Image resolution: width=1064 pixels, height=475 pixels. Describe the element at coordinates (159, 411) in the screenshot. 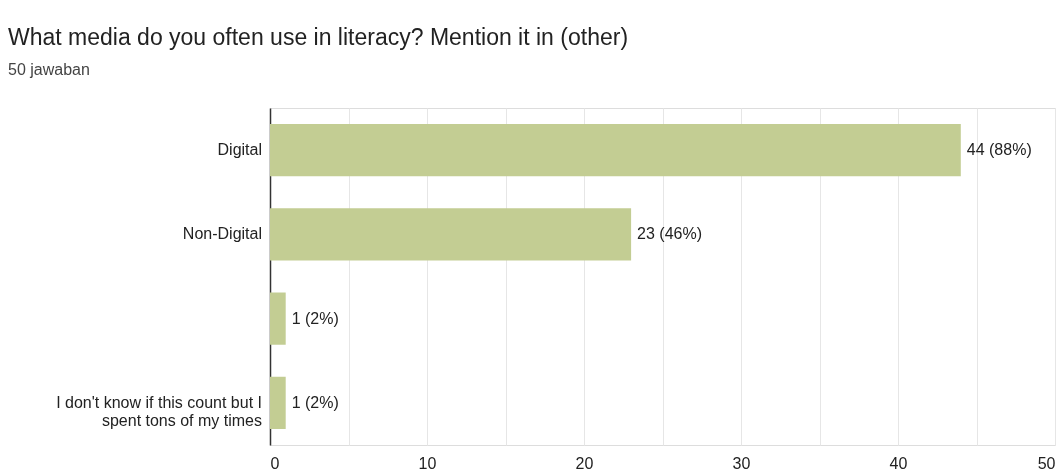

I see `y-tick-label: I don't know if this count but I spent tons of my times` at that location.